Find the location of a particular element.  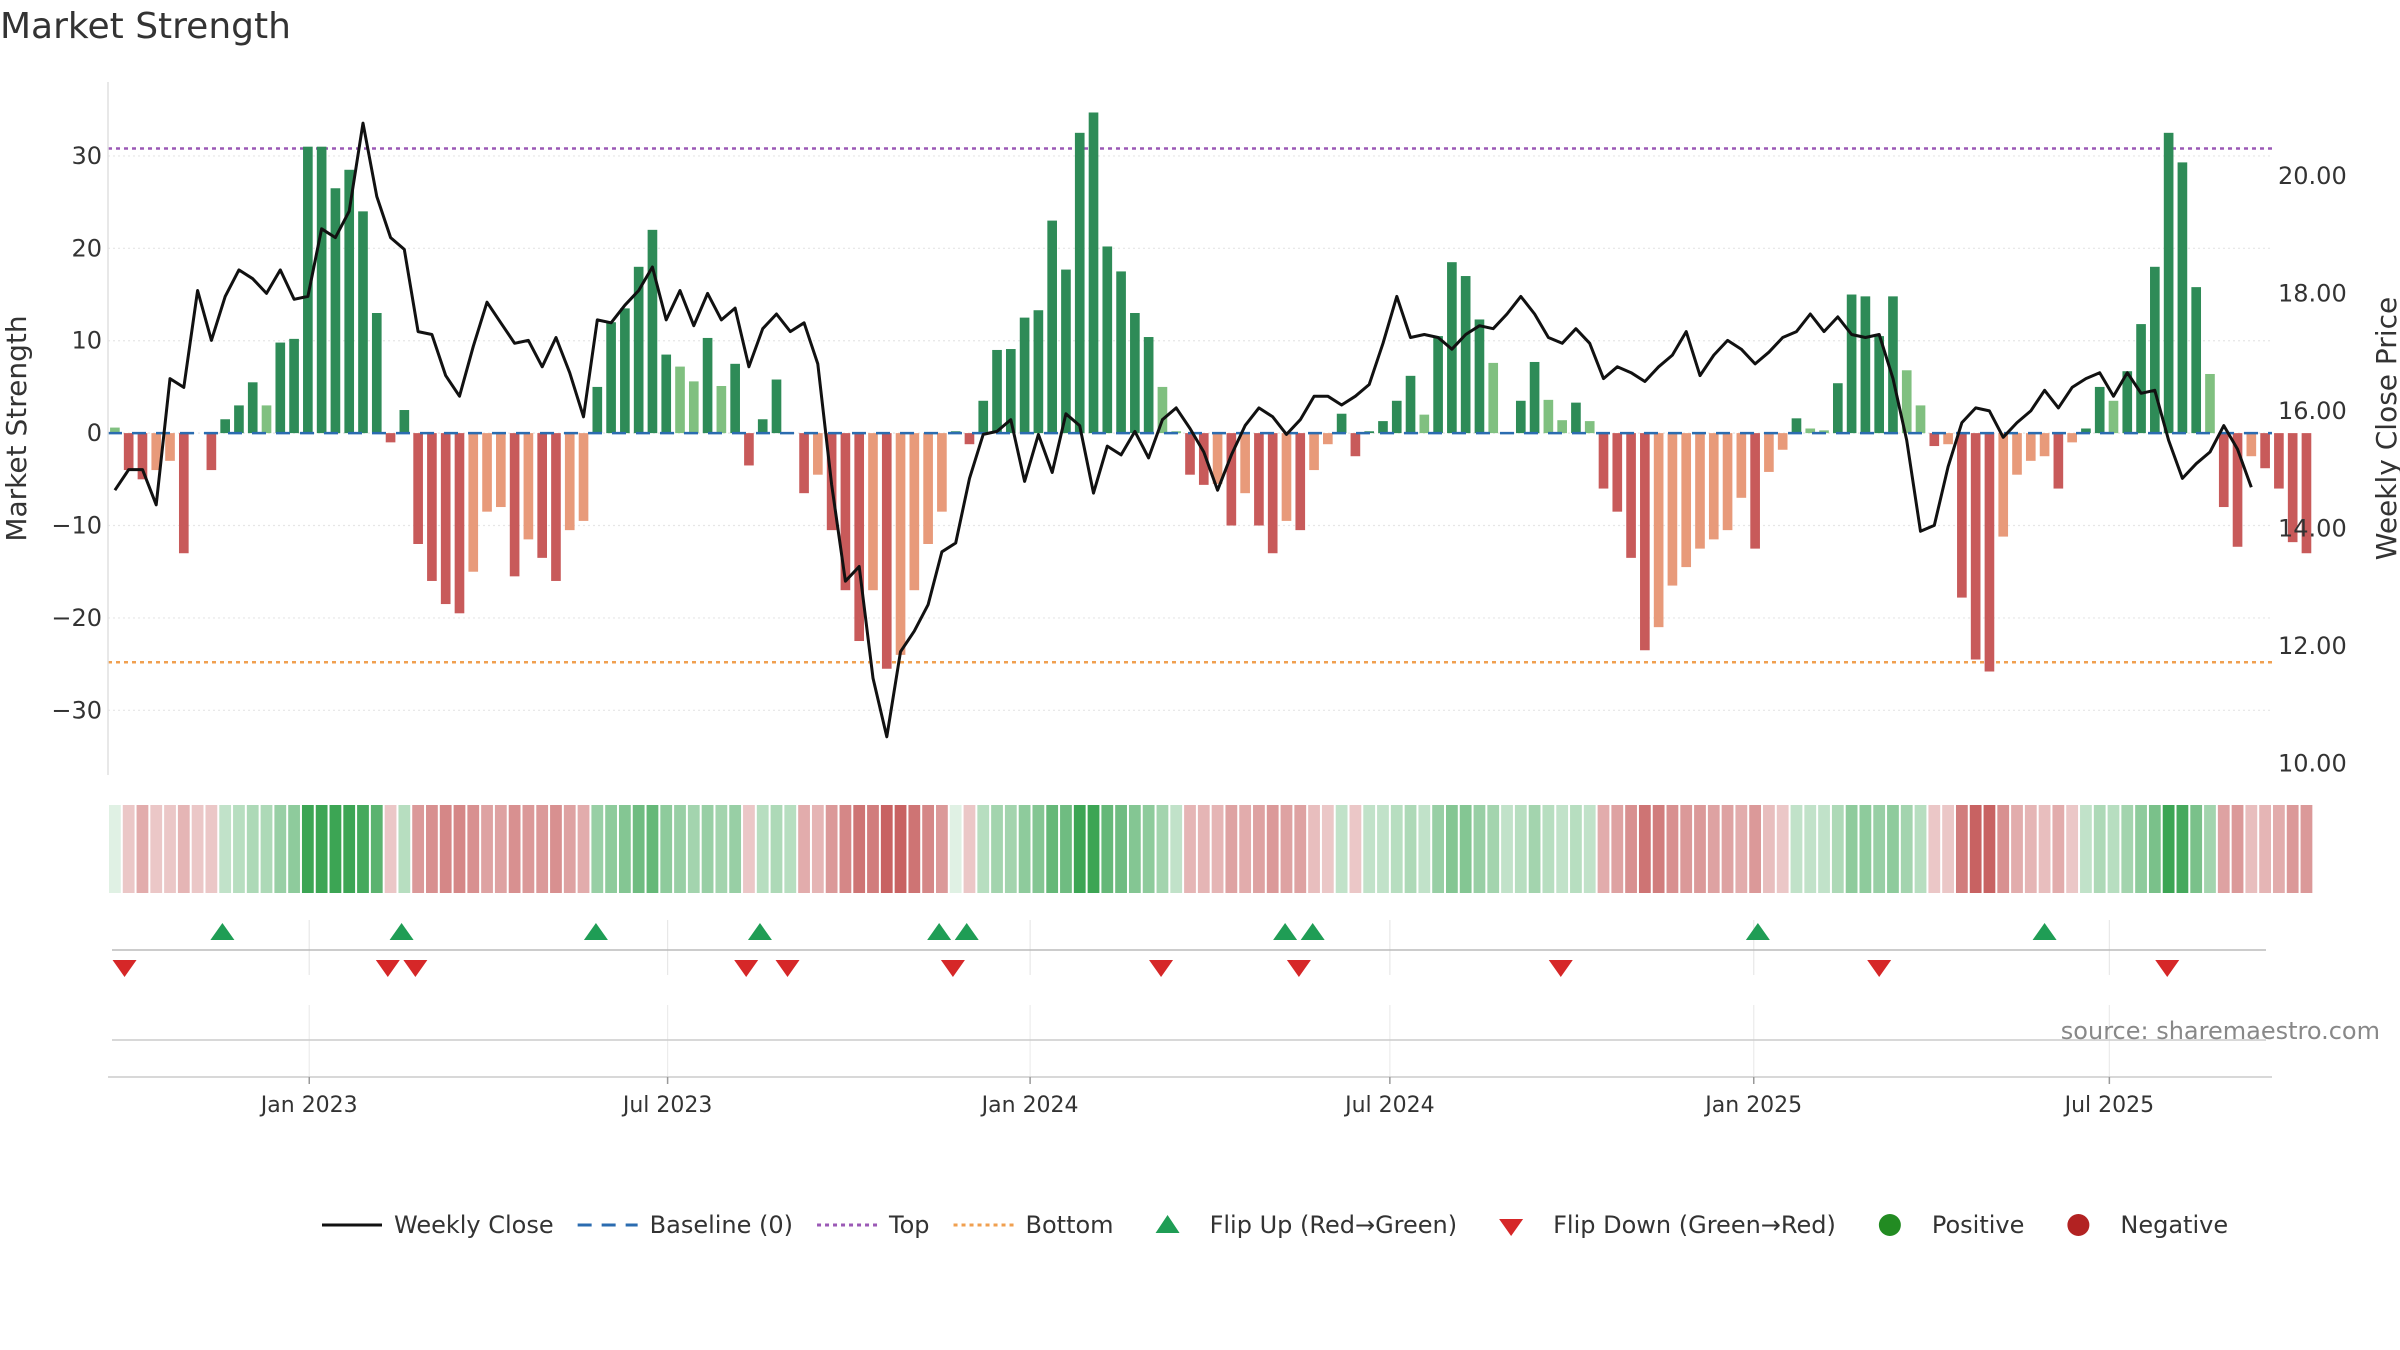

y-tick-label: −10 is located at coordinates (76, 526).